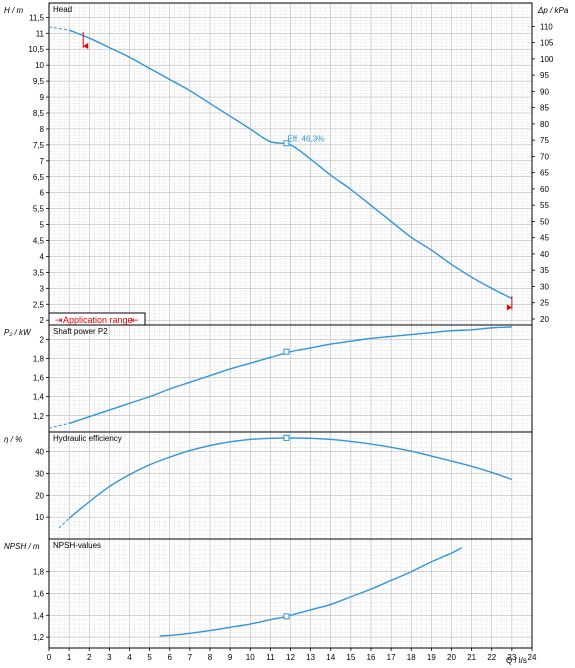 The height and width of the screenshot is (668, 575). Describe the element at coordinates (544, 286) in the screenshot. I see `y-right-tick-label: 30` at that location.